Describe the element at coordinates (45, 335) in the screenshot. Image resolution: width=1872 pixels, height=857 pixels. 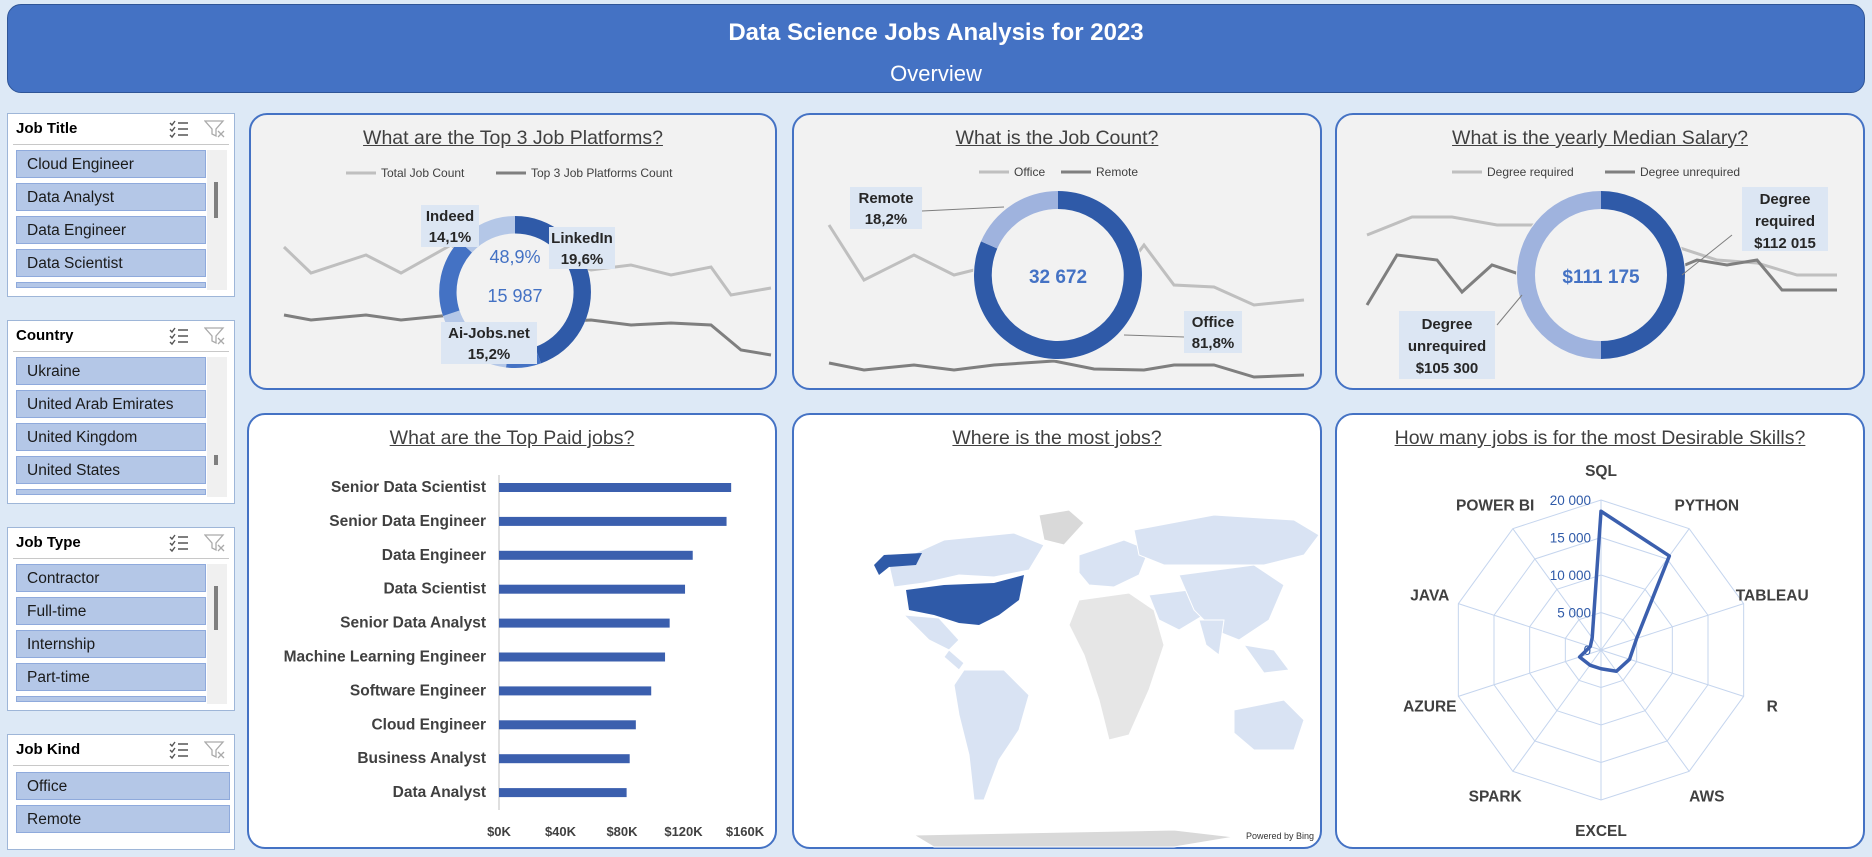
I see `slicer-header: Country` at that location.